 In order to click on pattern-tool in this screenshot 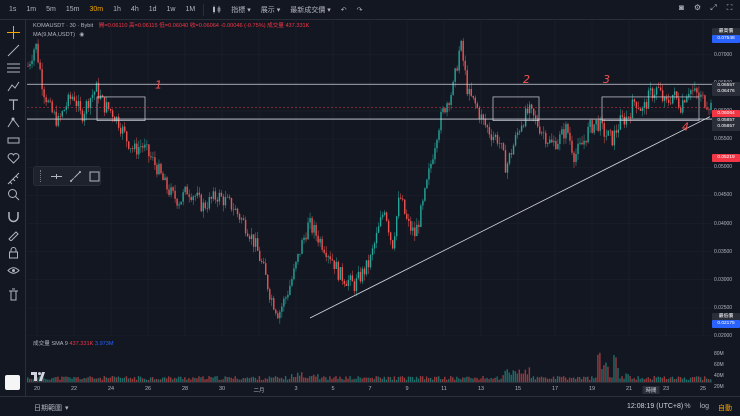, I will do `click(13, 86)`.